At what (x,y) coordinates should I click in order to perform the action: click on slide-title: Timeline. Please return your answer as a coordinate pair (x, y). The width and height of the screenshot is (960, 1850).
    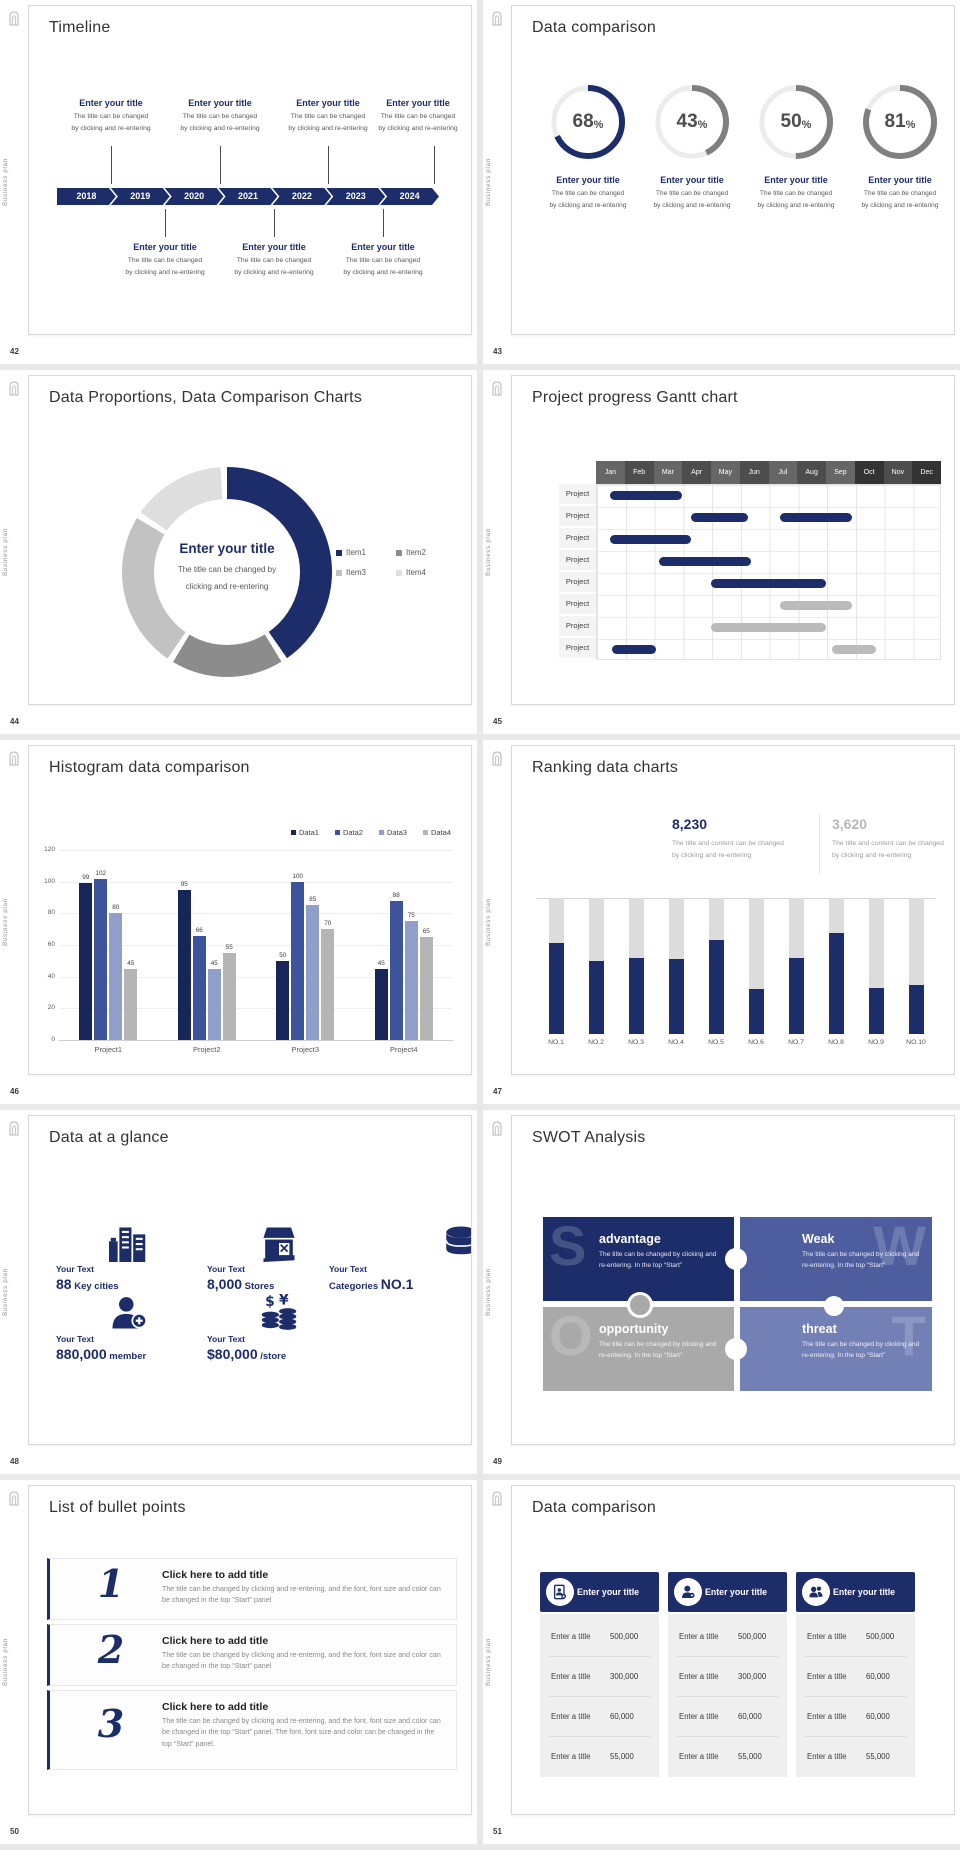
    Looking at the image, I should click on (80, 27).